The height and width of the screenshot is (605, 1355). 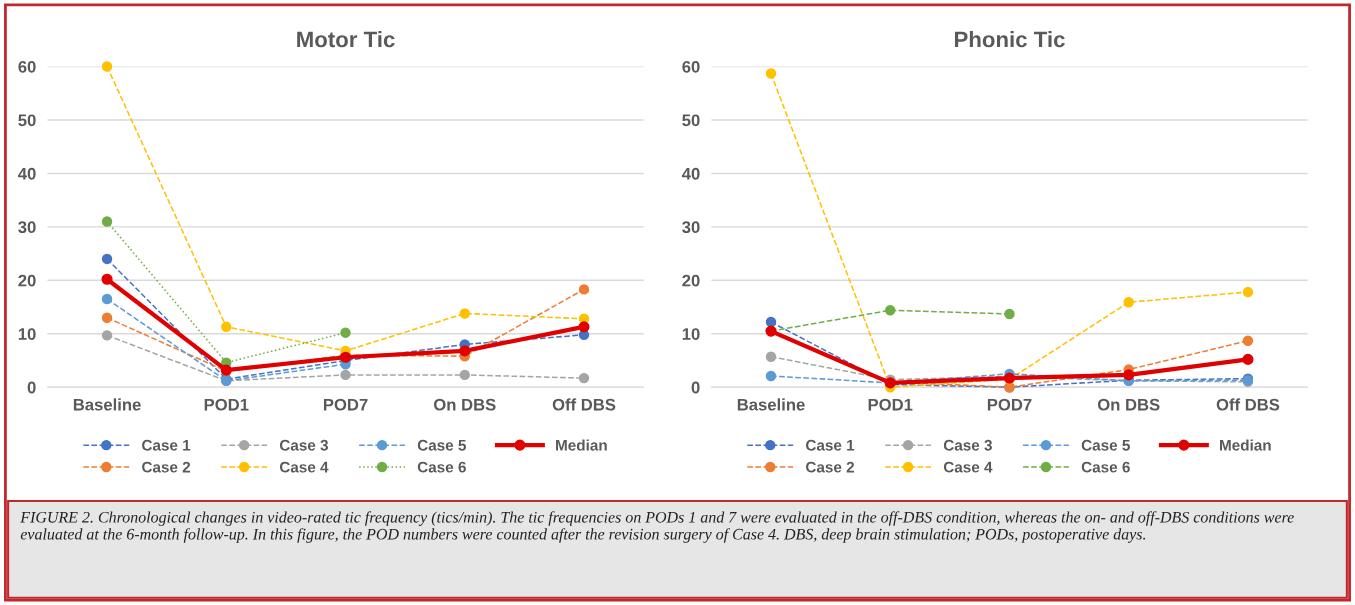 What do you see at coordinates (346, 39) in the screenshot?
I see `chart-title: Motor Tic` at bounding box center [346, 39].